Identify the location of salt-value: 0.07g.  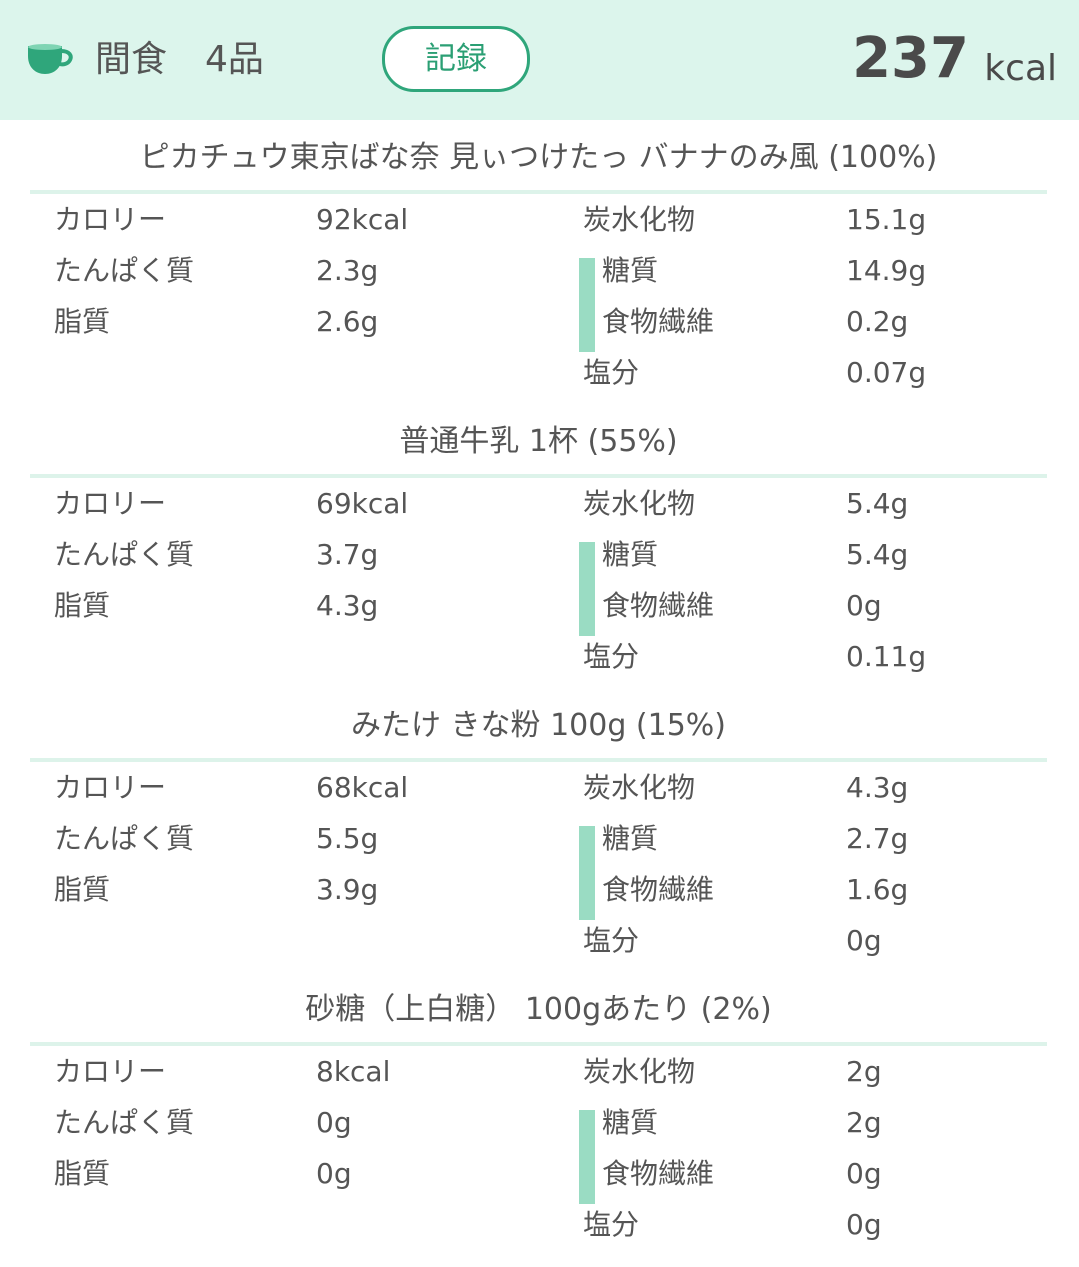
(886, 372).